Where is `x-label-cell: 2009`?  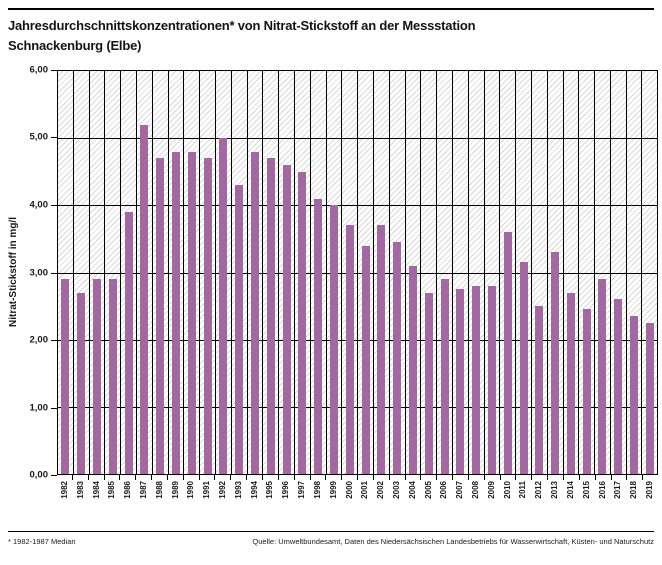 x-label-cell: 2009 is located at coordinates (492, 496).